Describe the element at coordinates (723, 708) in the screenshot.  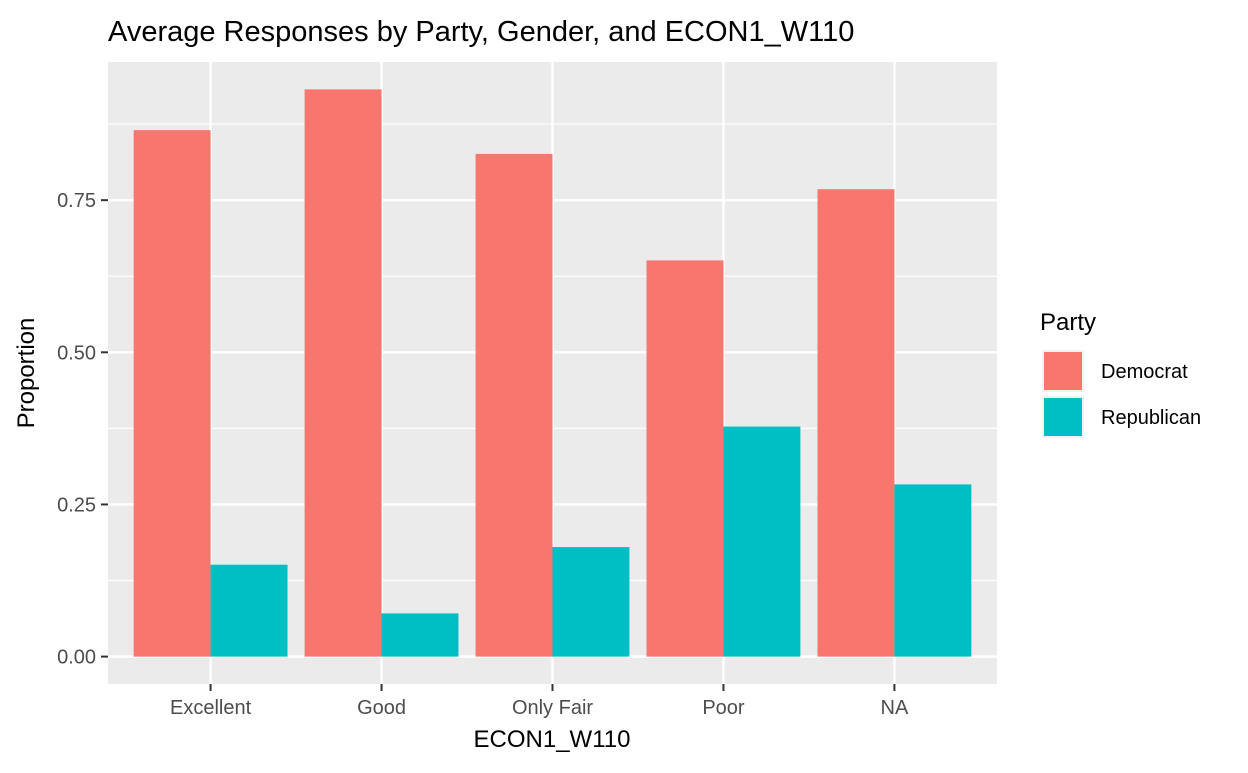
I see `x-tick-label: Poor` at that location.